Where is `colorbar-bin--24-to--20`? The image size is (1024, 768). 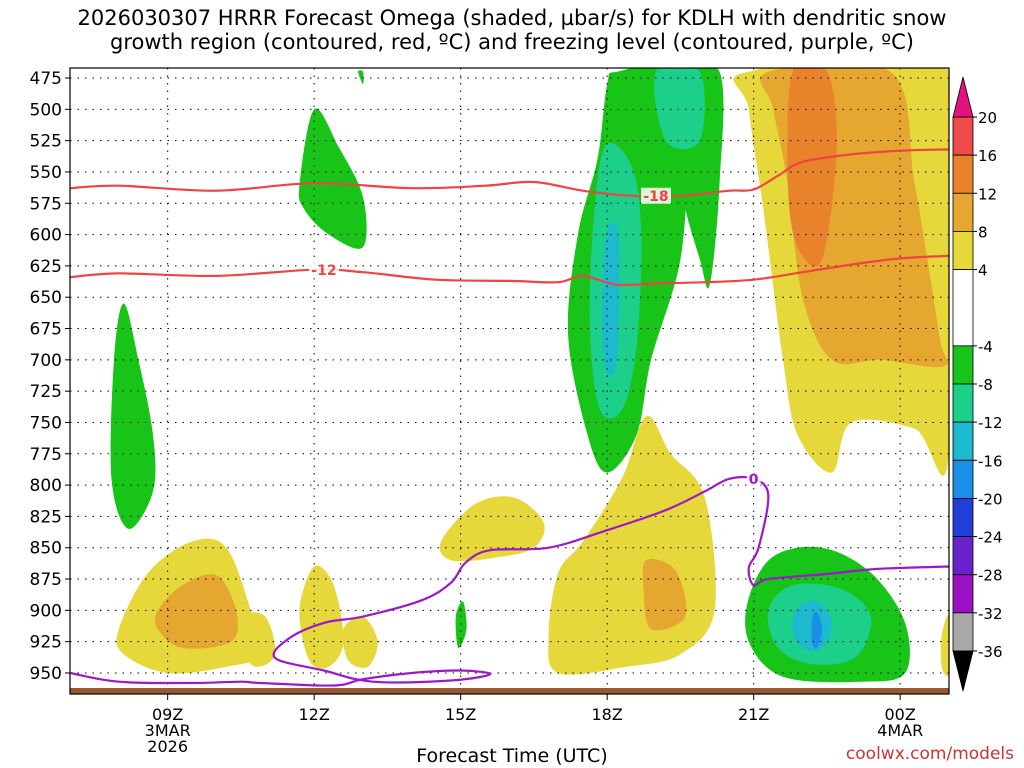
colorbar-bin--24-to--20 is located at coordinates (963, 517).